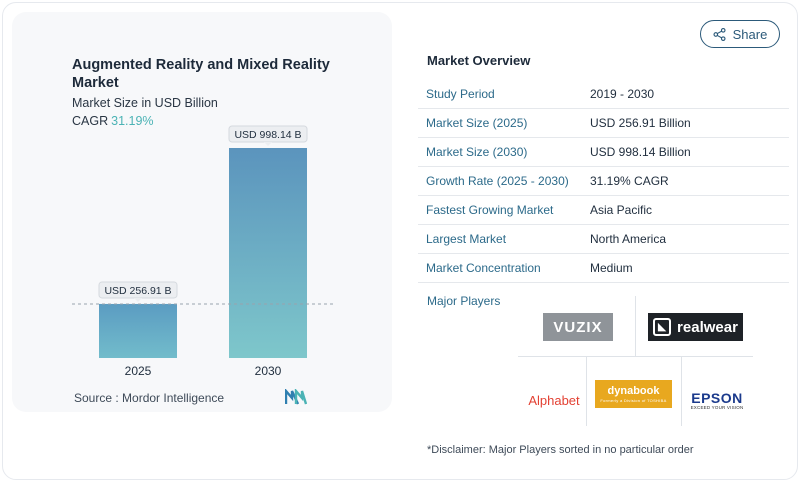 This screenshot has width=800, height=482. I want to click on overview-label: Fastest Growing Market, so click(490, 210).